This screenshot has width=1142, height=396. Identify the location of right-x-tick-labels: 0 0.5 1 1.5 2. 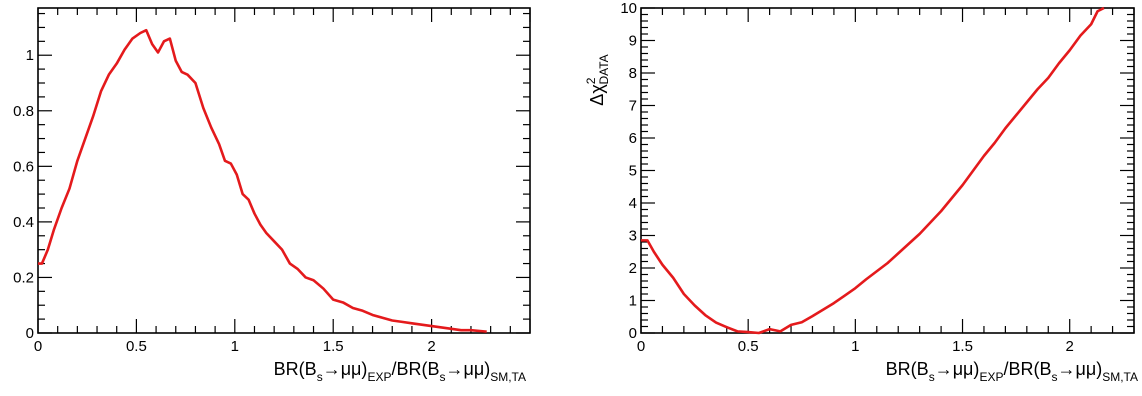
(855, 346).